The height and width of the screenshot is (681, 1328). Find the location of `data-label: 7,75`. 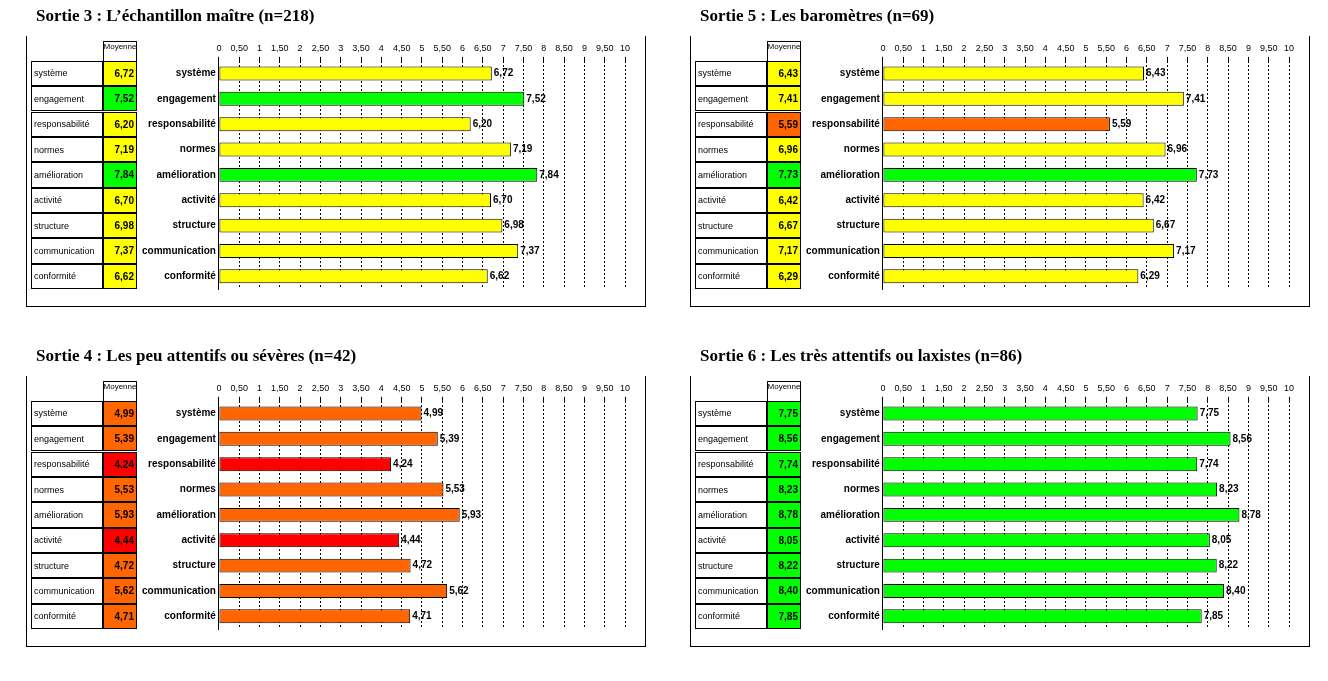

data-label: 7,75 is located at coordinates (784, 413).